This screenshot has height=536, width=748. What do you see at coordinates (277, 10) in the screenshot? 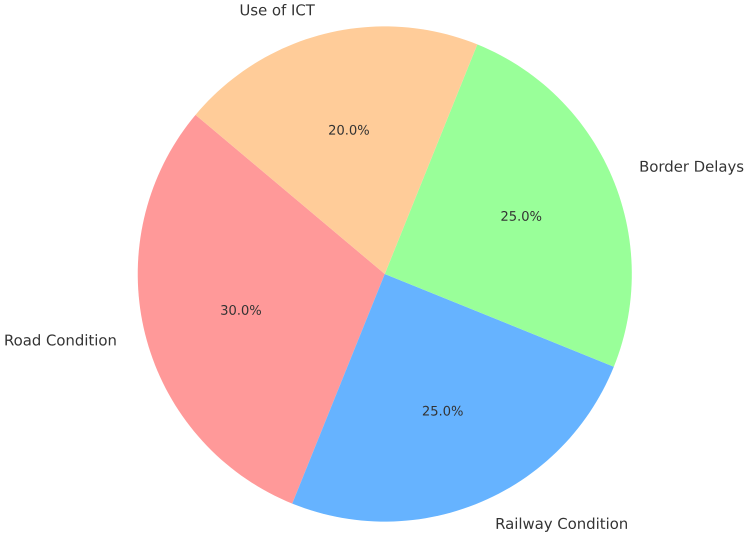
I see `slice-label: Use of ICT` at bounding box center [277, 10].